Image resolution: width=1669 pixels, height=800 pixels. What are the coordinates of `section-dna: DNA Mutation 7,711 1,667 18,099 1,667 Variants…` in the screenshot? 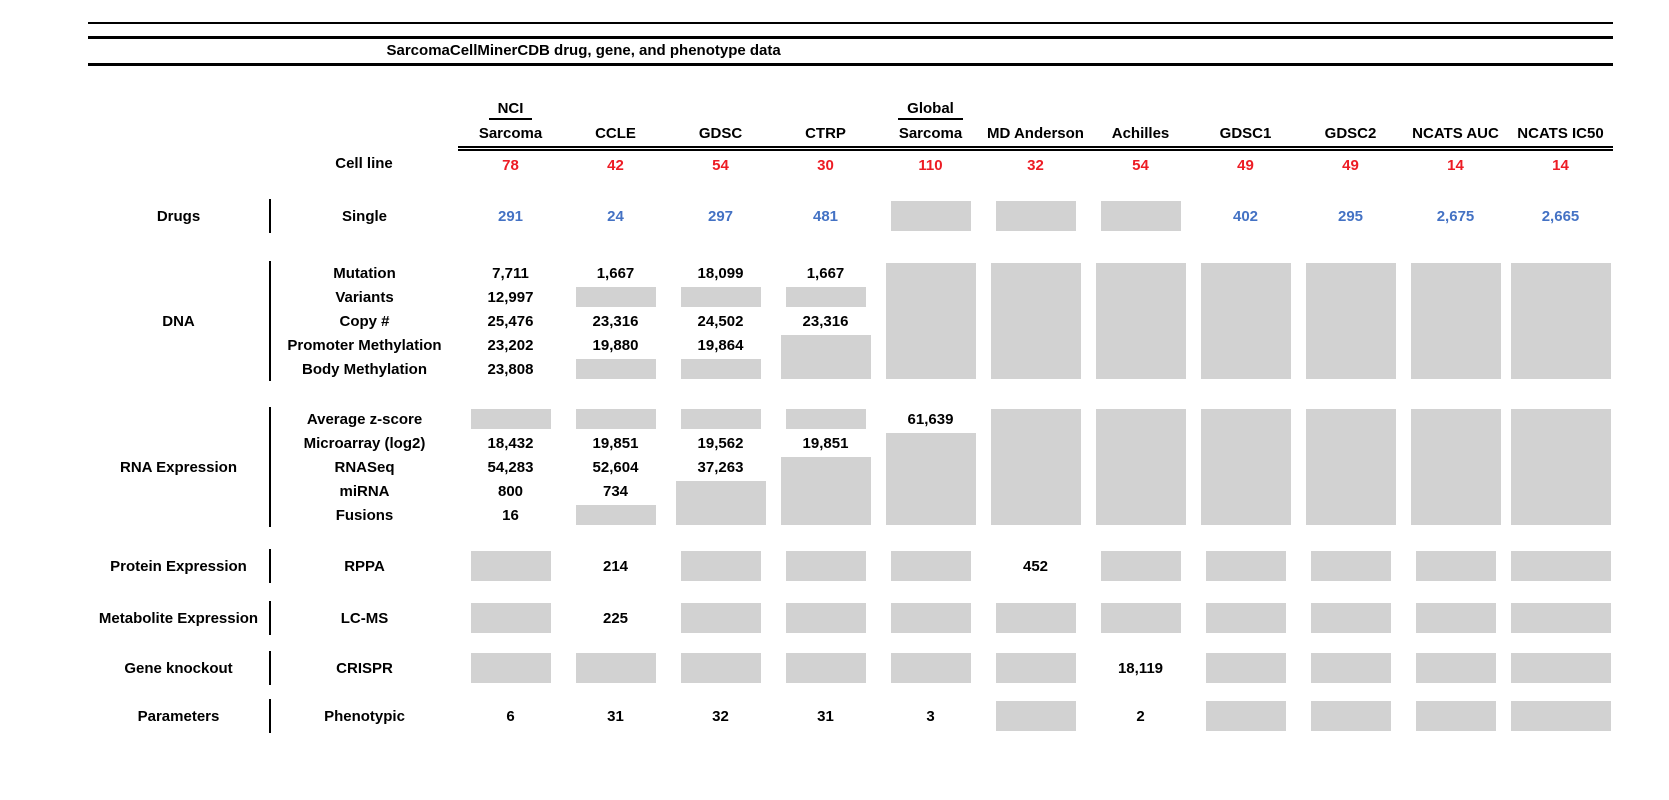 It's located at (850, 321).